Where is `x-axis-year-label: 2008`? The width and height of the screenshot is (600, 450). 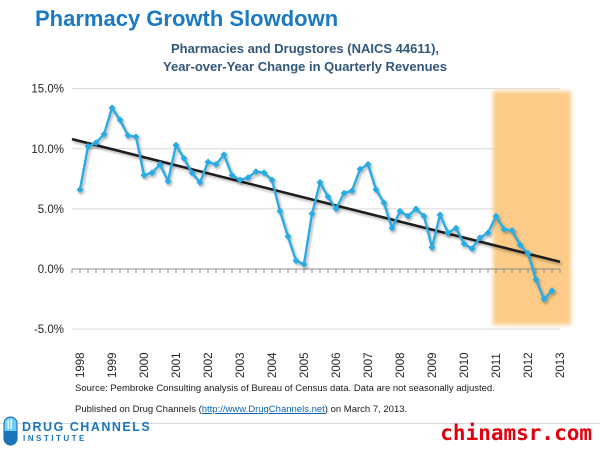
x-axis-year-label: 2008 is located at coordinates (401, 365).